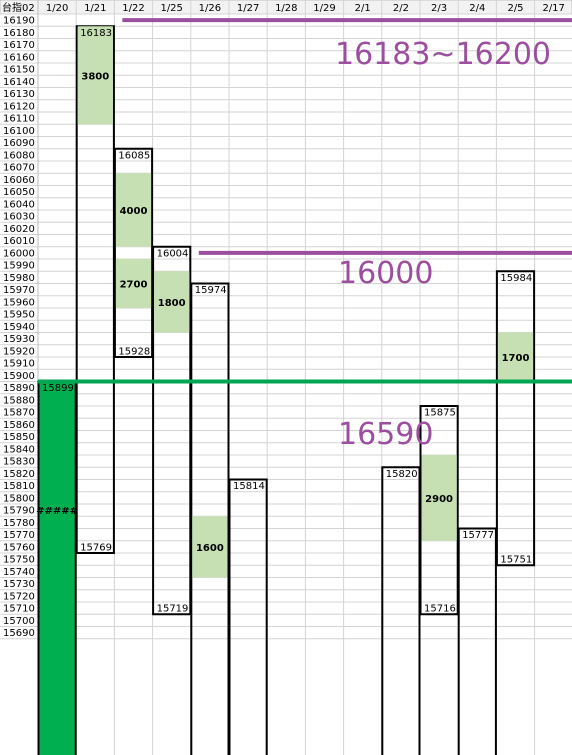  What do you see at coordinates (133, 8) in the screenshot?
I see `date-header-1-22: 1/22` at bounding box center [133, 8].